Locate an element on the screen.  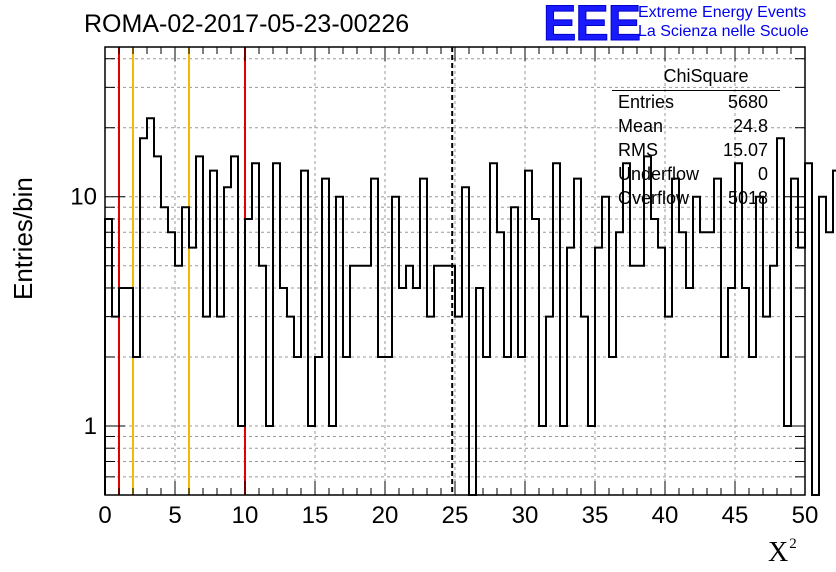
stats-box-title: ChiSquare is located at coordinates (696, 78).